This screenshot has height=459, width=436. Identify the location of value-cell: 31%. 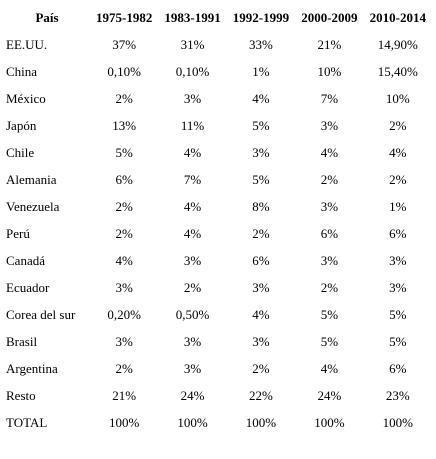
(192, 44).